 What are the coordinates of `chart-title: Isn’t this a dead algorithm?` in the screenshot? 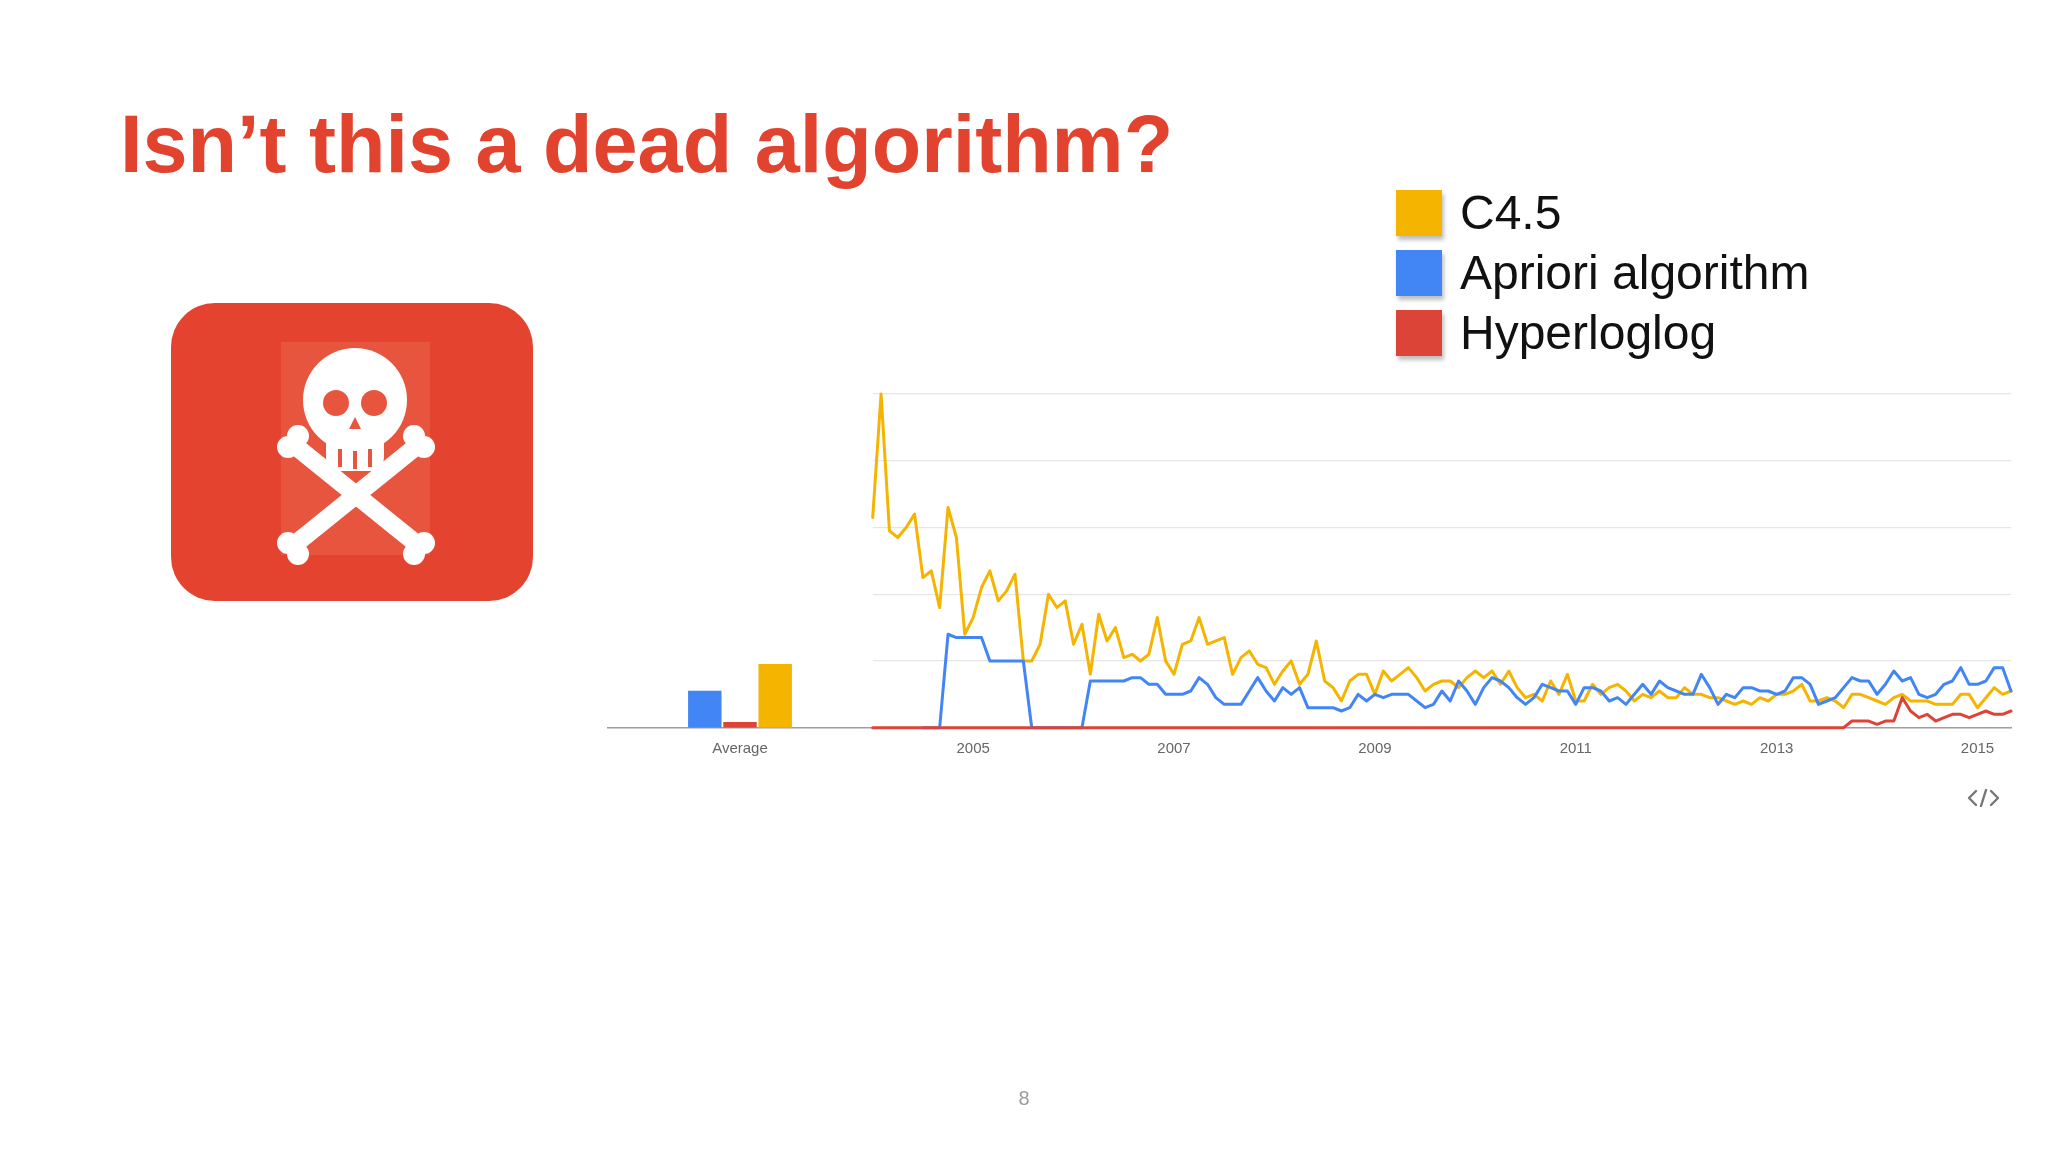 It's located at (647, 144).